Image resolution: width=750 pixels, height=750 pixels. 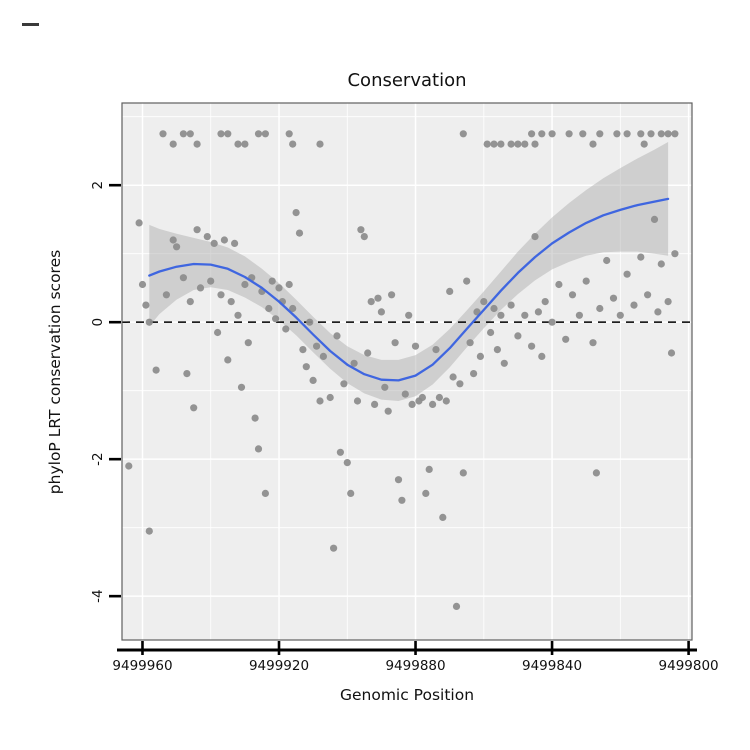 I want to click on y-tick-label: 2, so click(x=98, y=185).